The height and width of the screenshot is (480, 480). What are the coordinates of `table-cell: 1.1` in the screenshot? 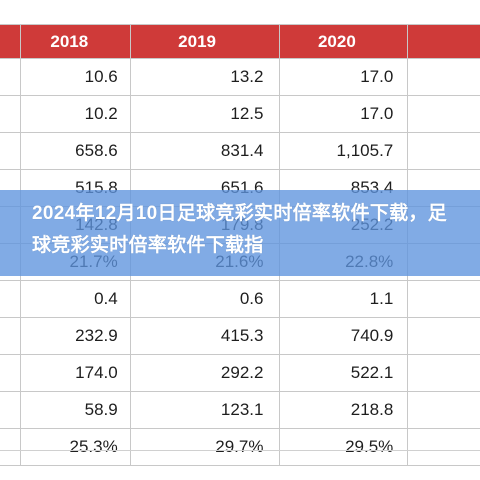 It's located at (344, 299).